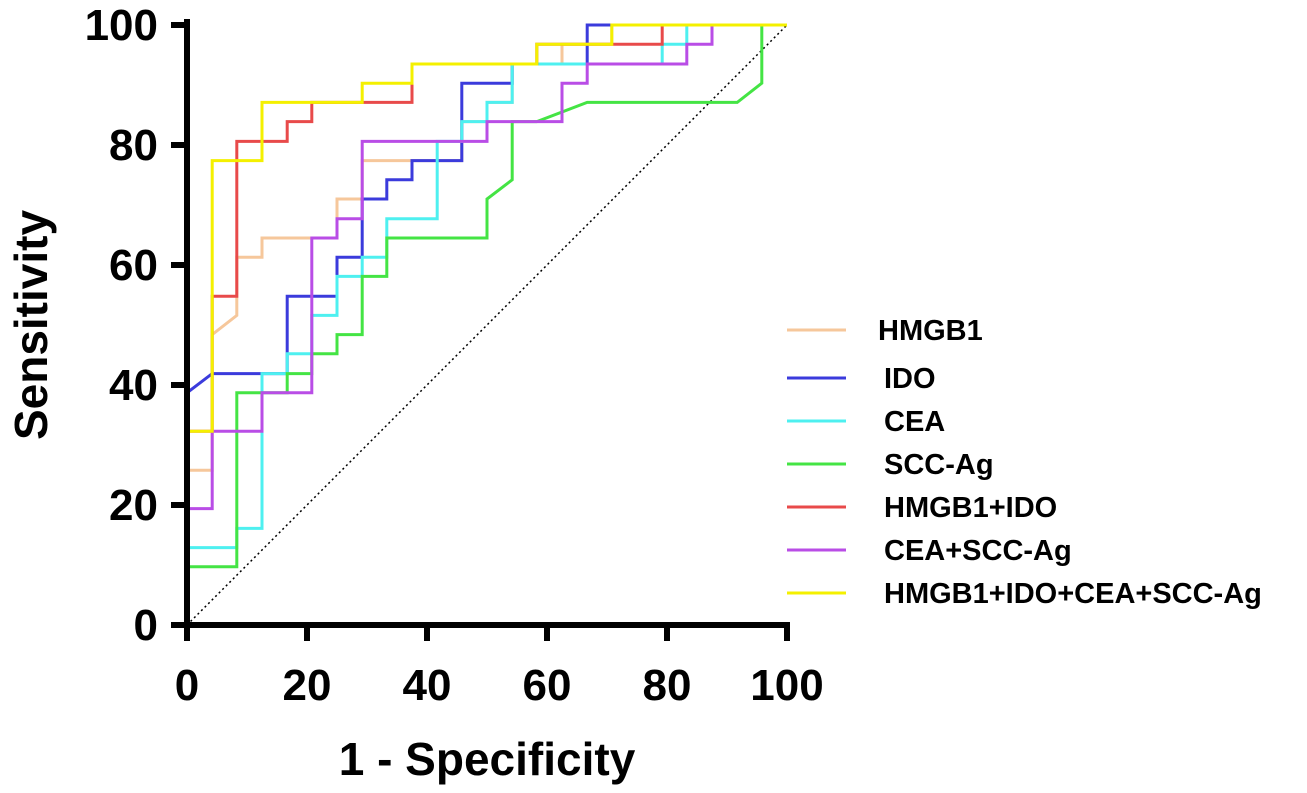  What do you see at coordinates (146, 625) in the screenshot?
I see `y-tick-label: 0` at bounding box center [146, 625].